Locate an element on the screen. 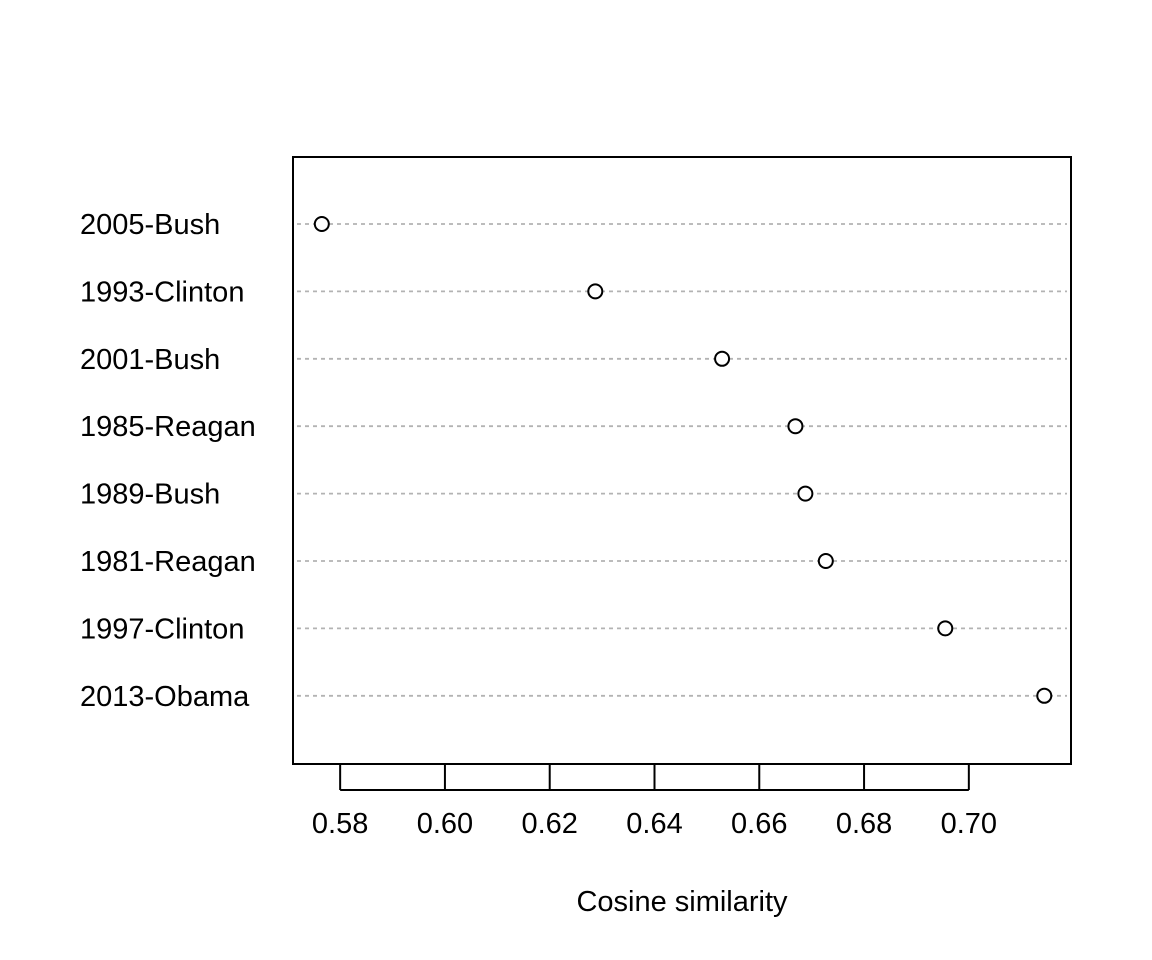 Image resolution: width=1152 pixels, height=960 pixels. x-tick-label: 0.58 is located at coordinates (340, 824).